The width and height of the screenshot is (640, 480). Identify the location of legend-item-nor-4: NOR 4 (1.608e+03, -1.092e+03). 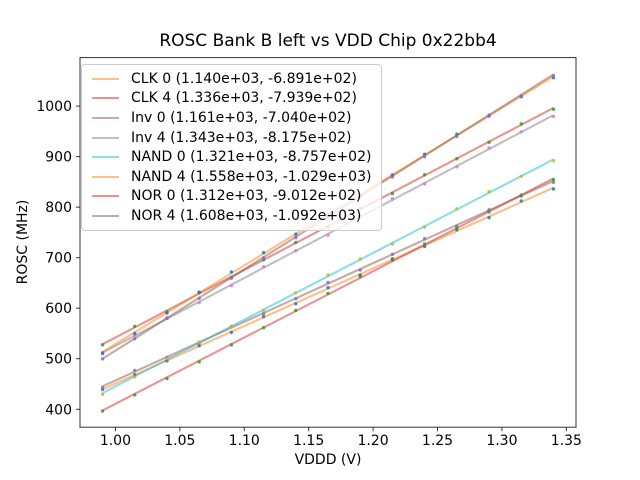
(231, 216).